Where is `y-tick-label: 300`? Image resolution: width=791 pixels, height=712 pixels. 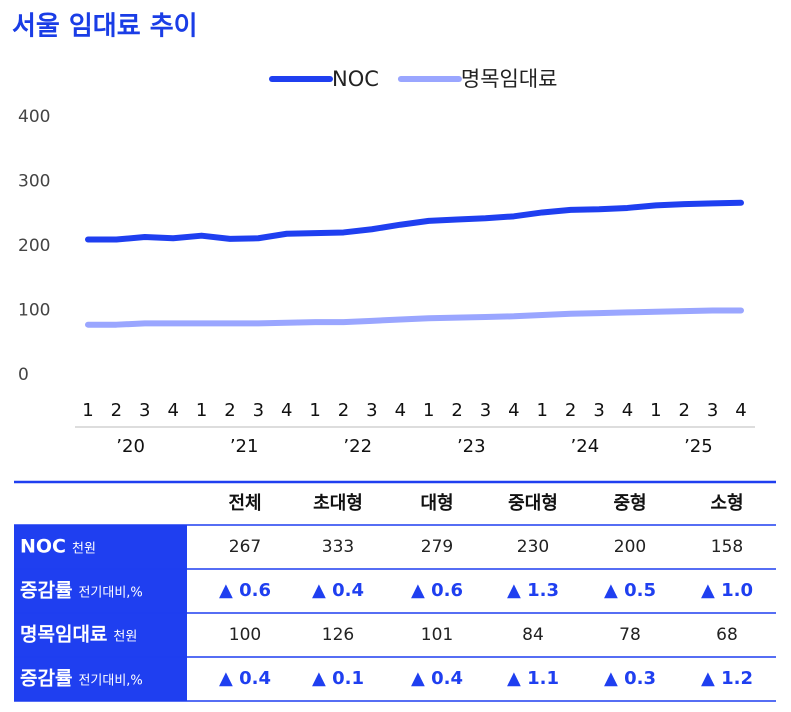
y-tick-label: 300 is located at coordinates (34, 182).